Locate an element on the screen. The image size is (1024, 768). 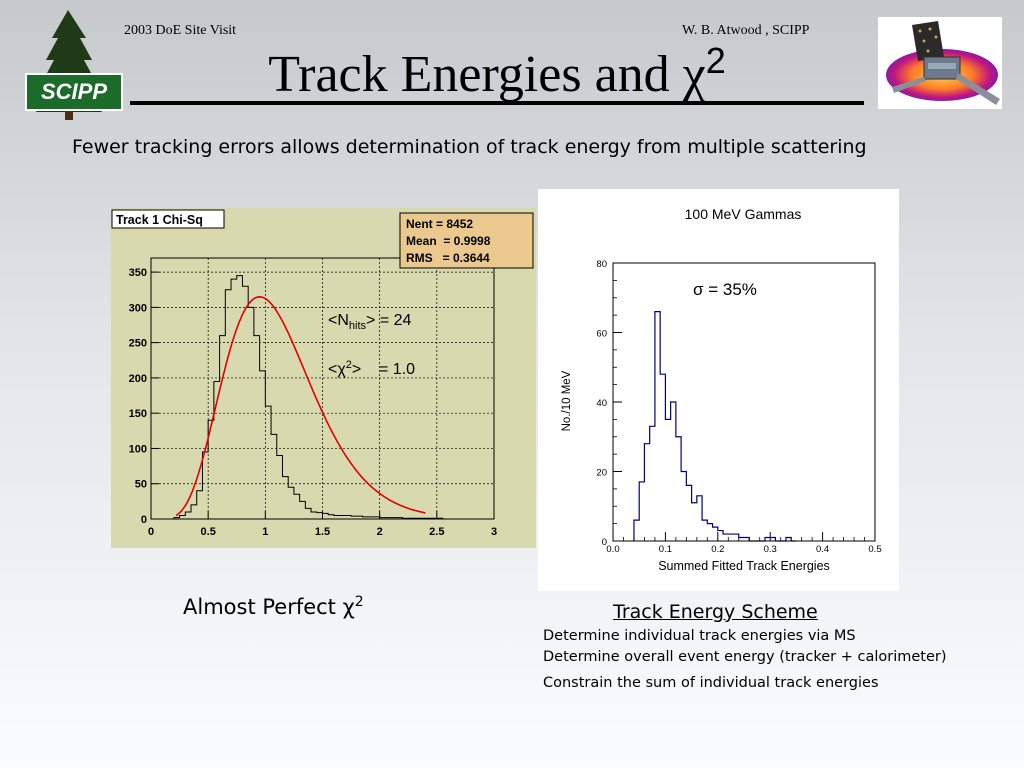
nhits-subscript: hits is located at coordinates (358, 326).